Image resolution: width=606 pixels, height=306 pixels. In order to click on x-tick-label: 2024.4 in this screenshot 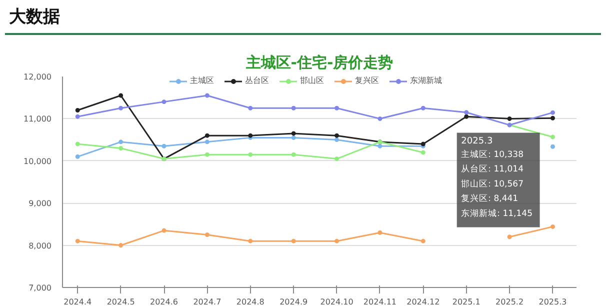, I will do `click(78, 302)`.